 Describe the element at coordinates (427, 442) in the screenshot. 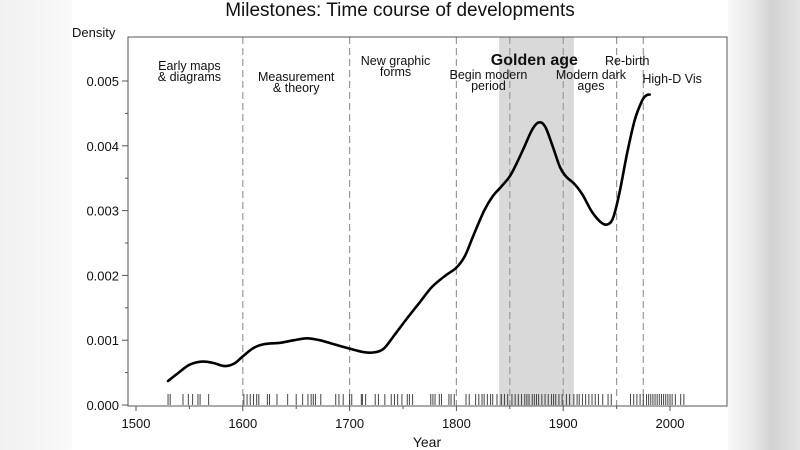

I see `x-axis-label: Year` at that location.